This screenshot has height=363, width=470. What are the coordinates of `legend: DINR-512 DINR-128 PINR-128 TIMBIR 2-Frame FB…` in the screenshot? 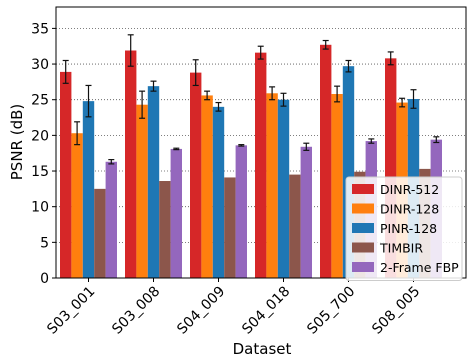 It's located at (404, 228).